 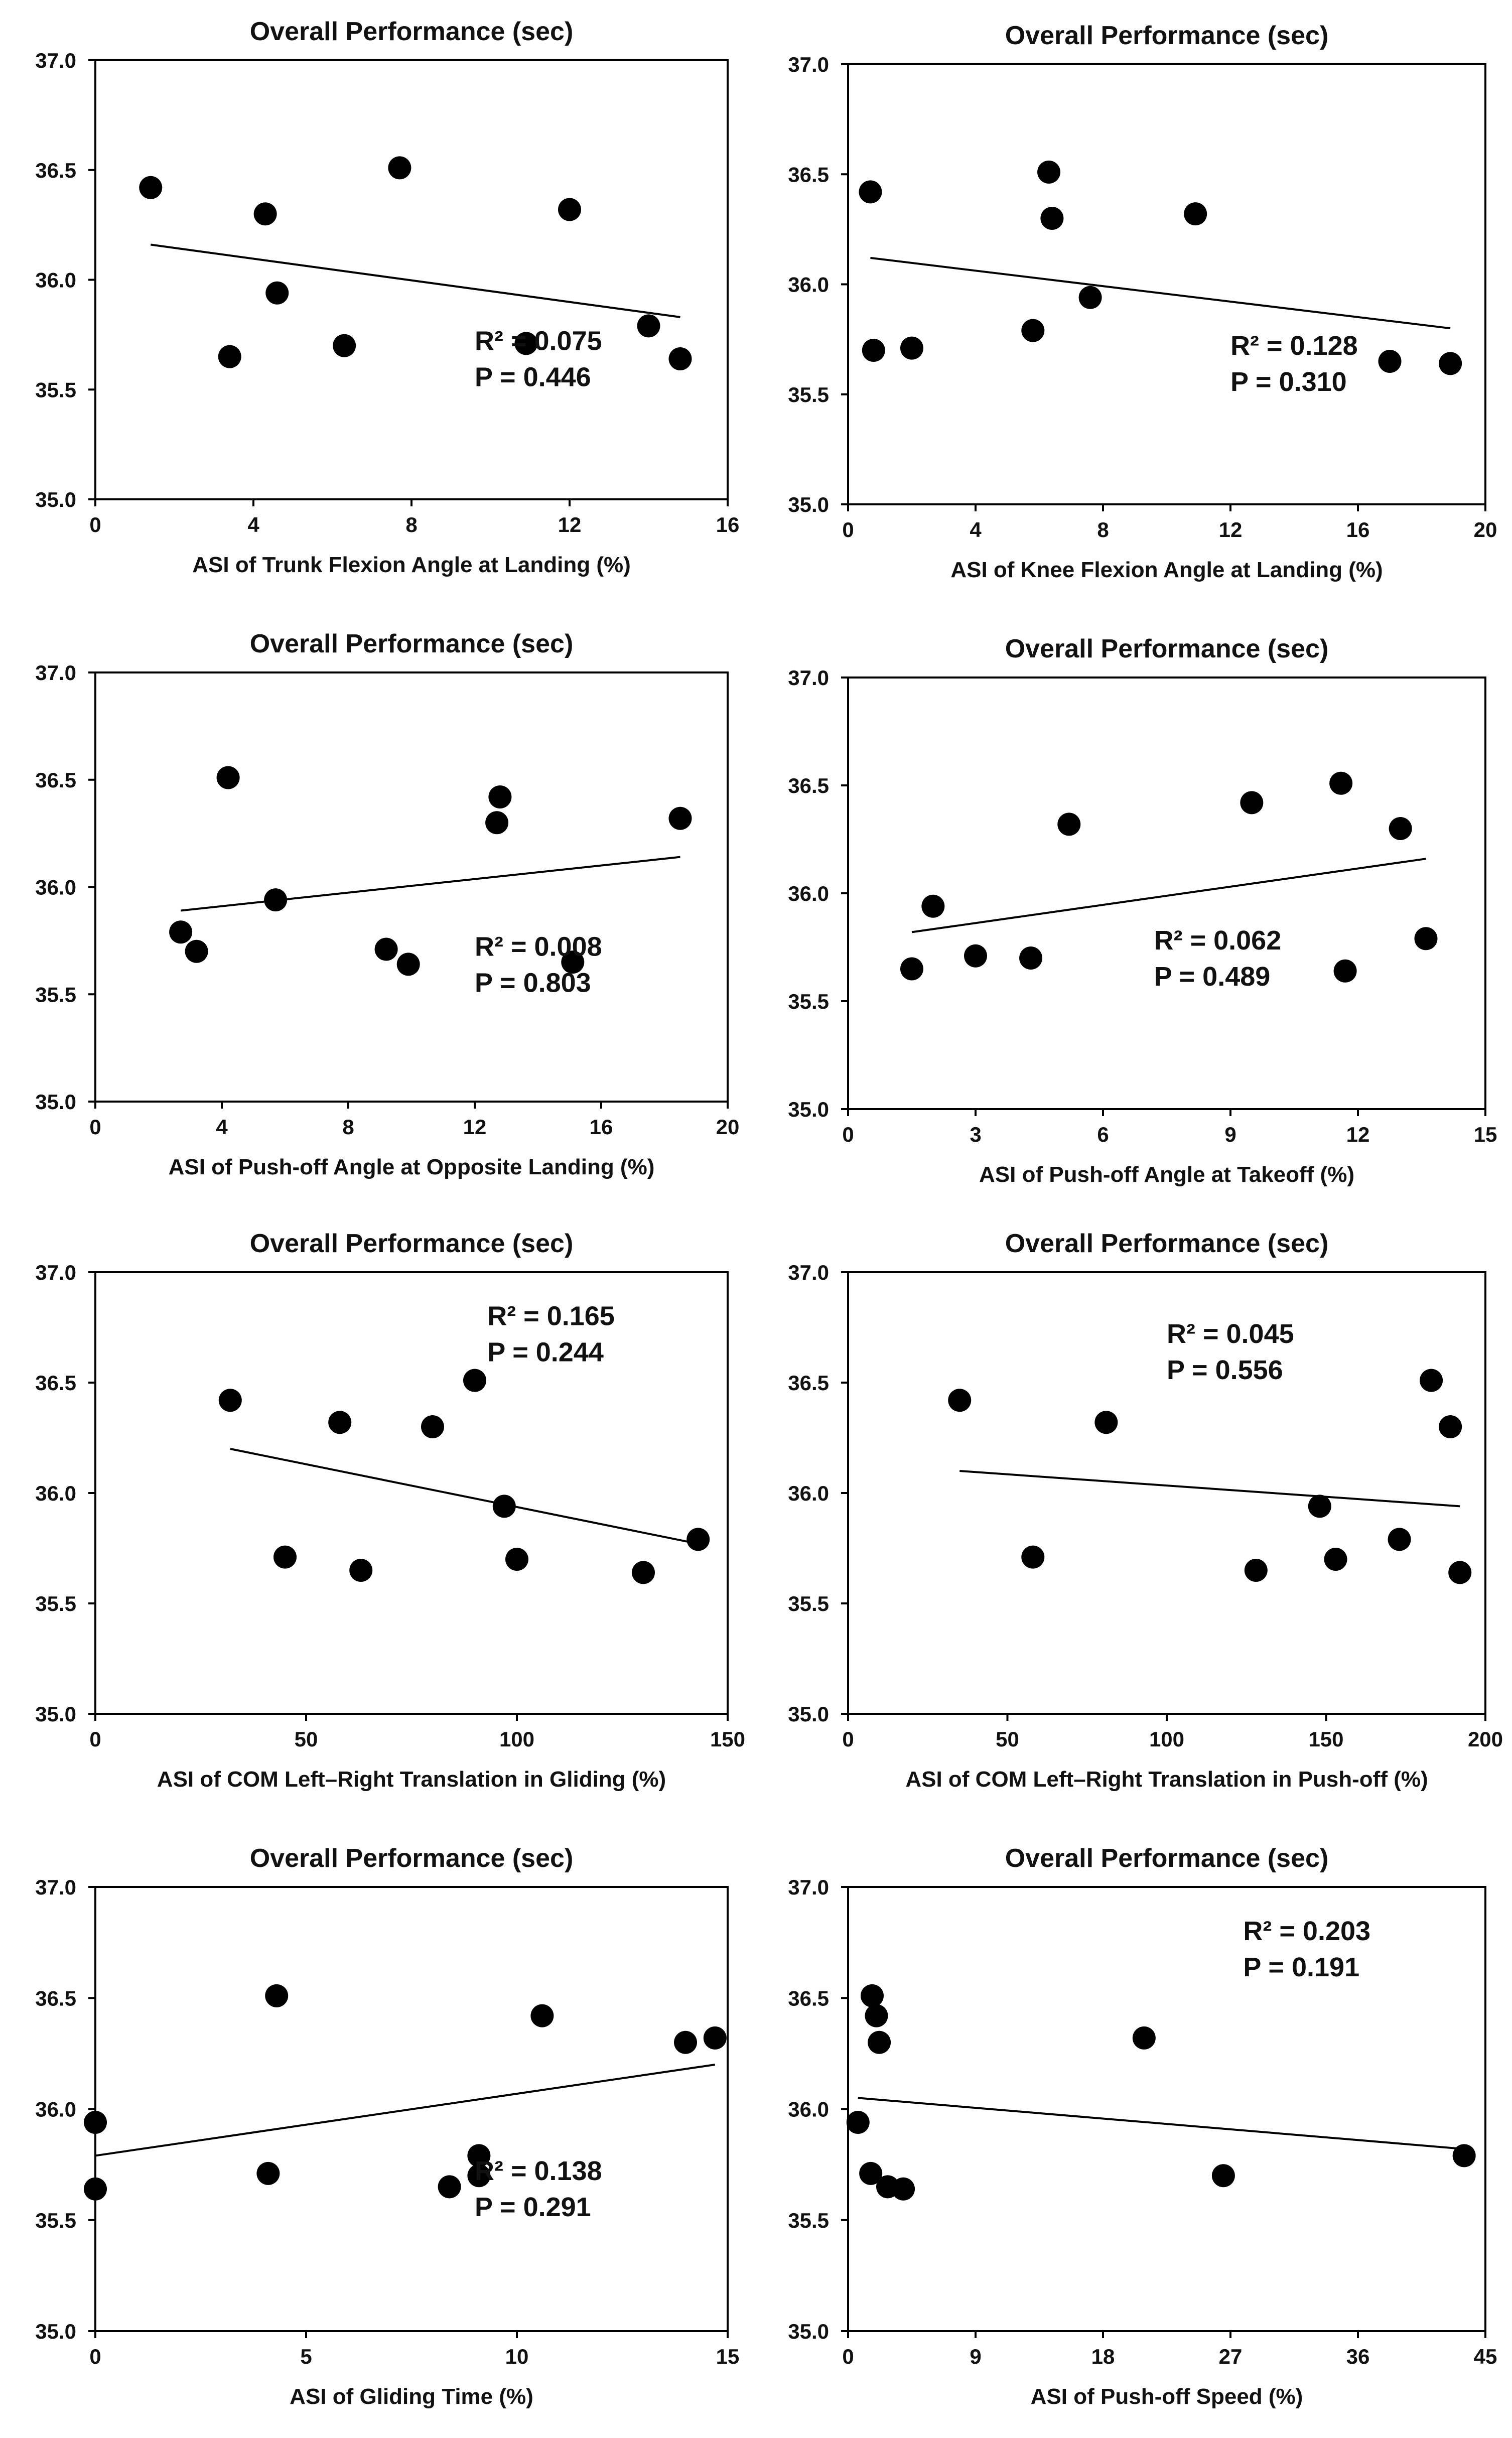 What do you see at coordinates (975, 2356) in the screenshot?
I see `x-tick-label: 9` at bounding box center [975, 2356].